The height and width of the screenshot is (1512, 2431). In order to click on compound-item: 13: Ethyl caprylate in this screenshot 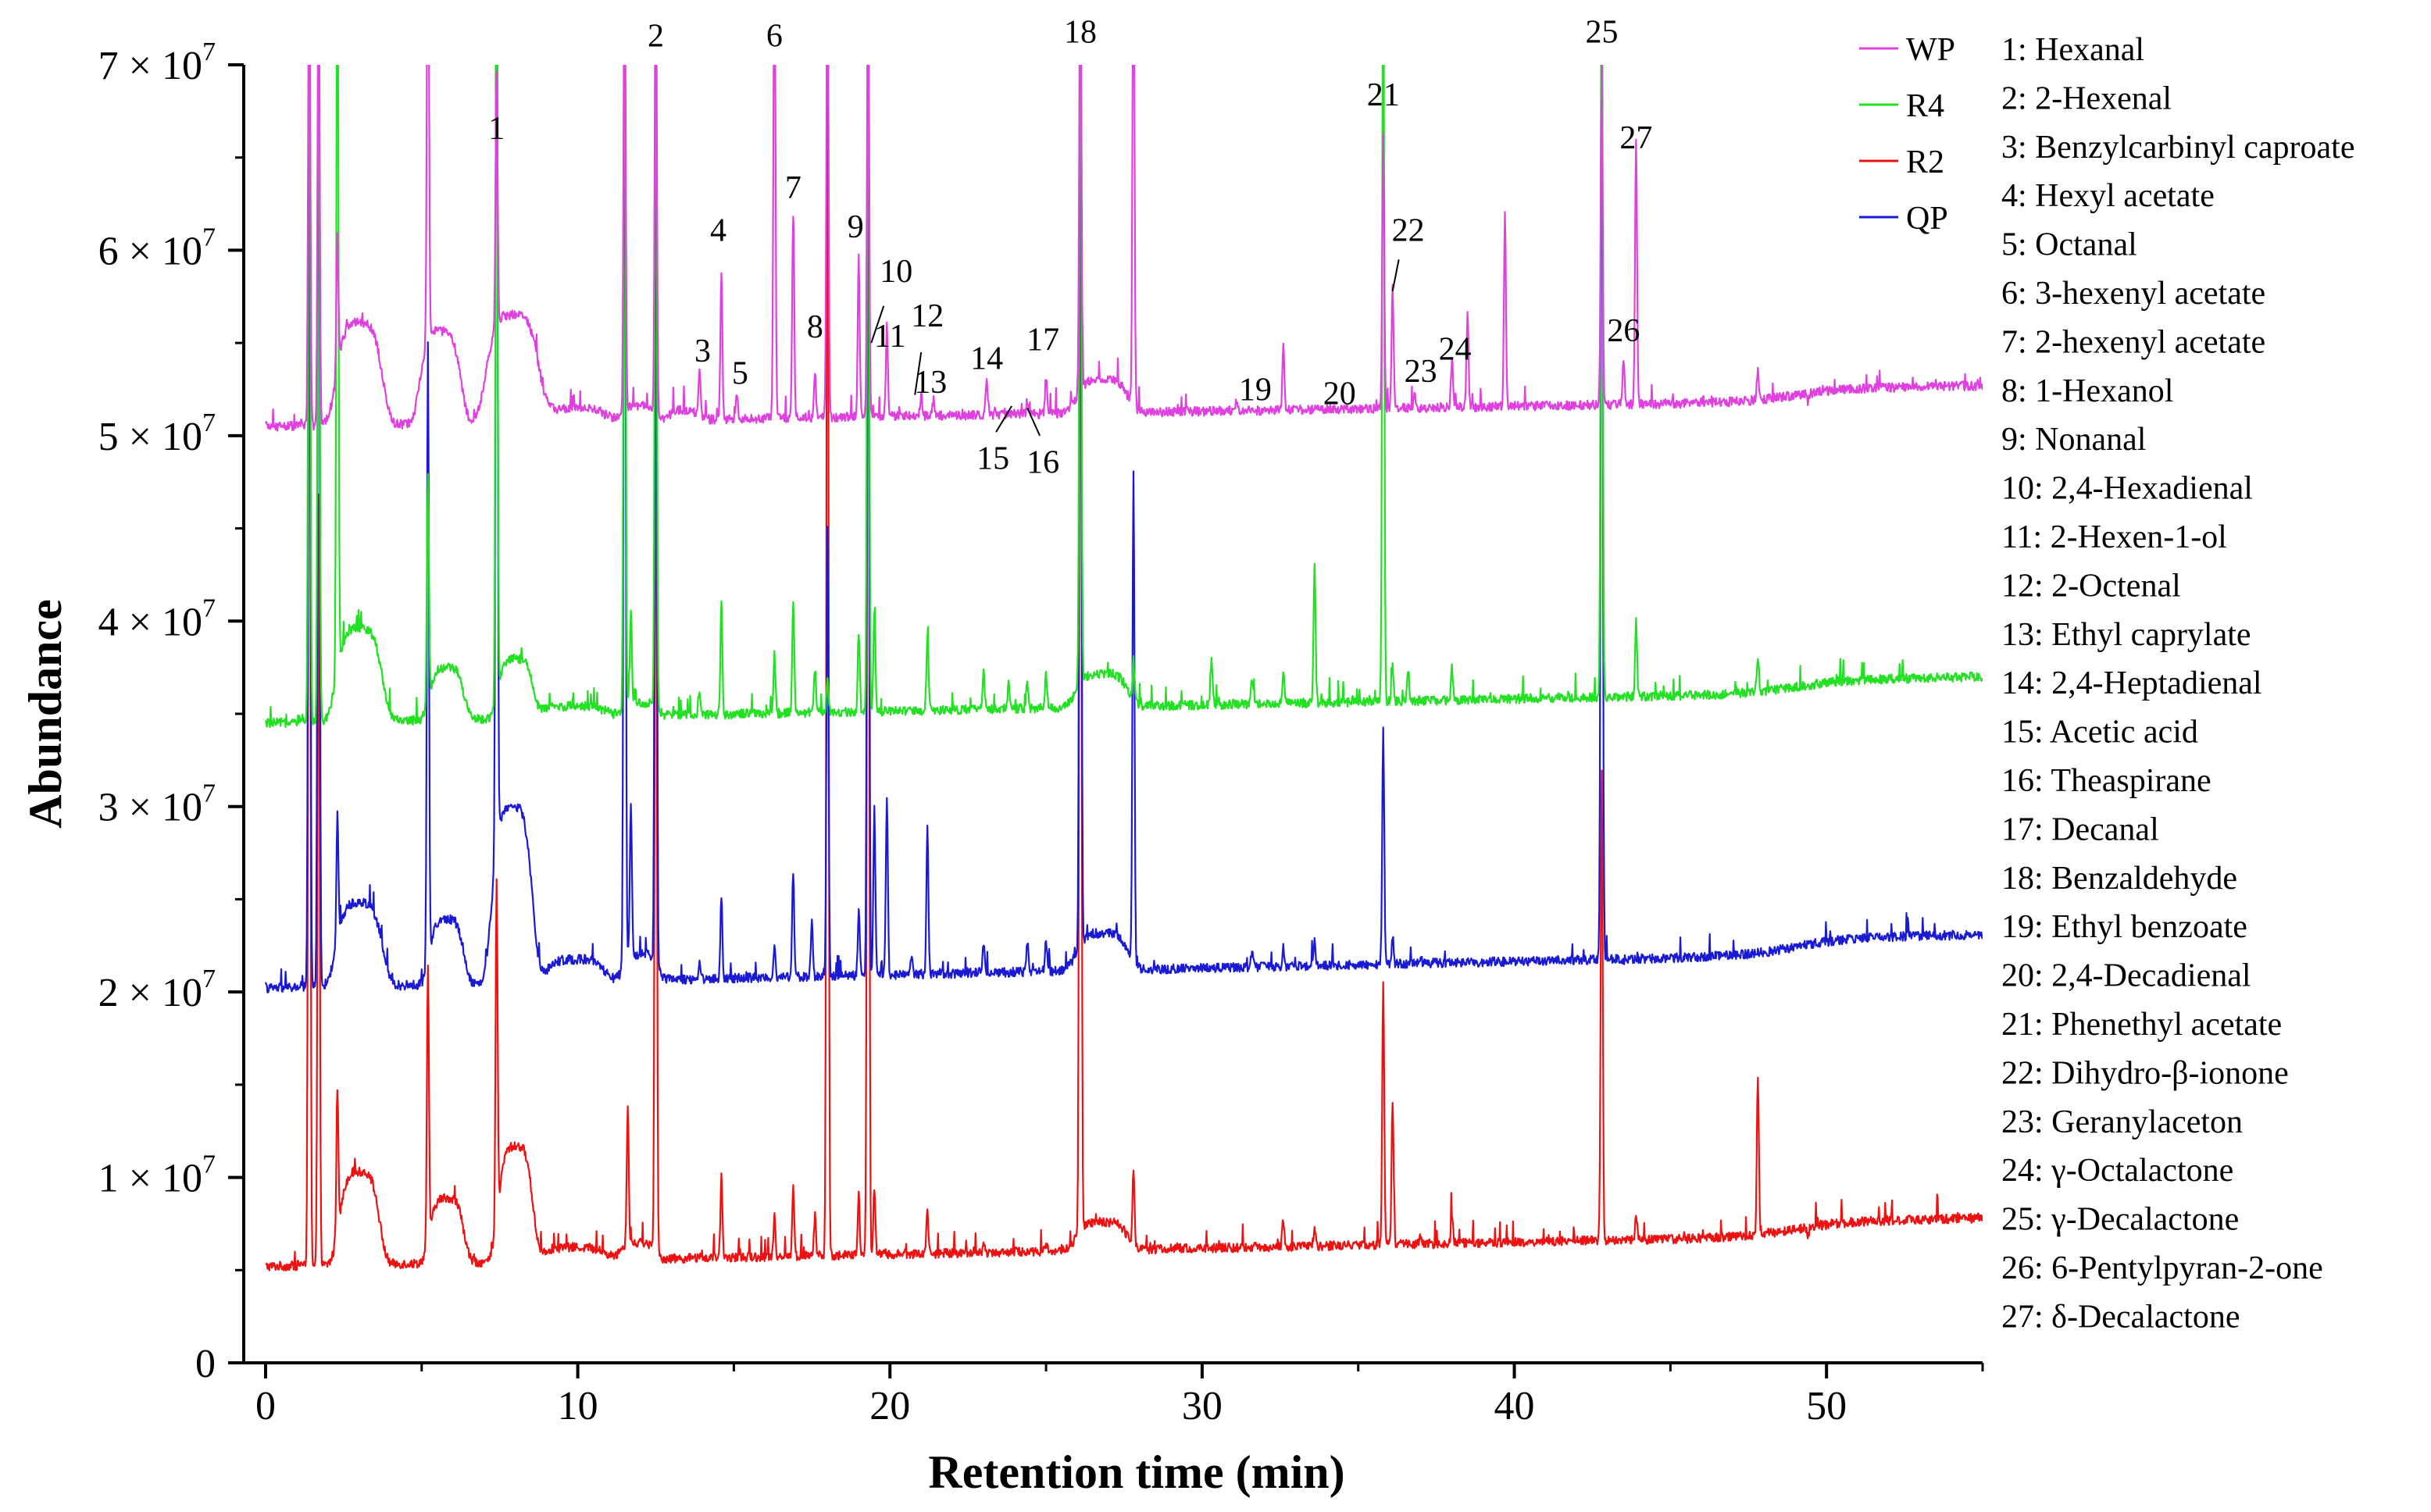, I will do `click(2126, 635)`.